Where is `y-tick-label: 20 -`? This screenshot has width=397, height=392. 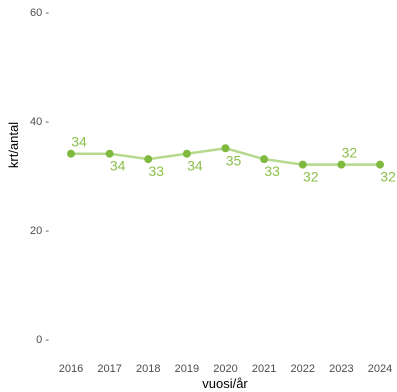
y-tick-label: 20 - is located at coordinates (39, 231).